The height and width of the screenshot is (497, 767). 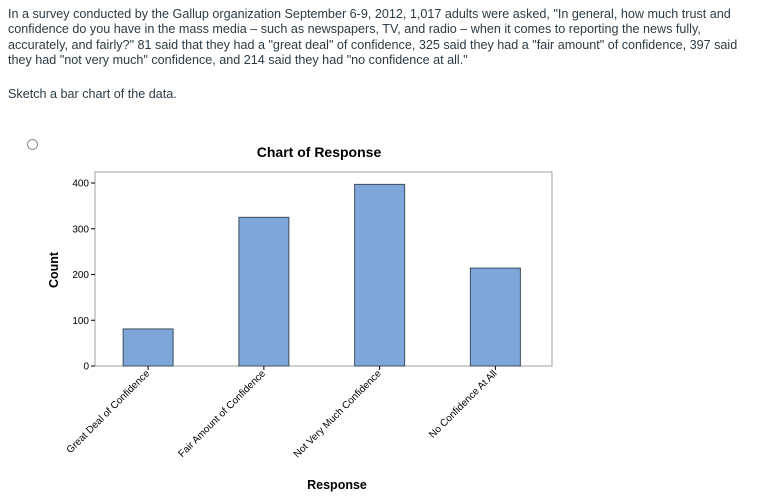 I want to click on x-tick-label-no-confidence-at-all: No Confidence At All, so click(x=463, y=404).